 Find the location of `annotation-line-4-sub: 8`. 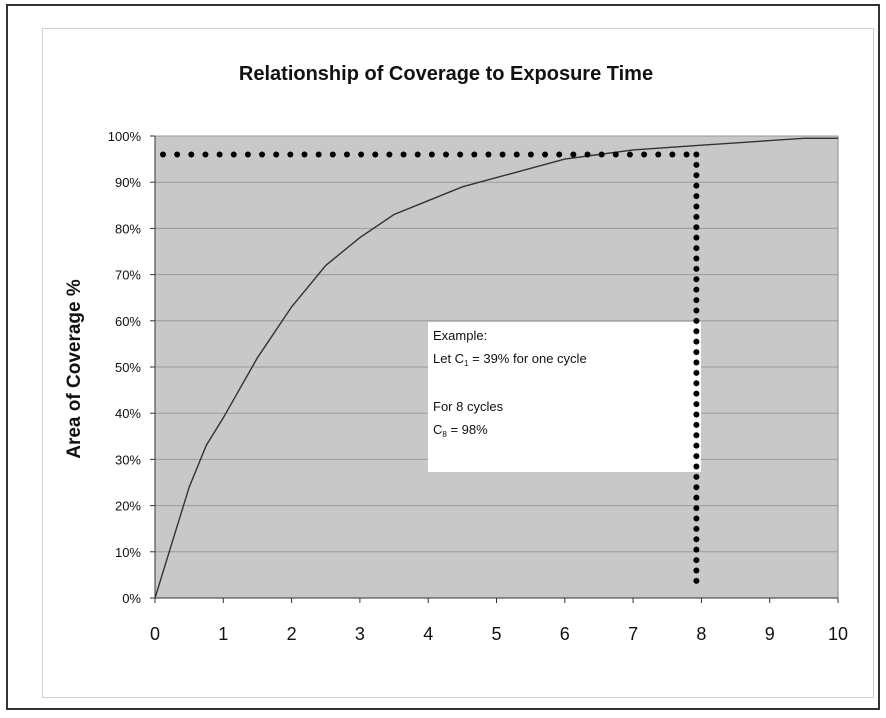

annotation-line-4-sub: 8 is located at coordinates (444, 434).